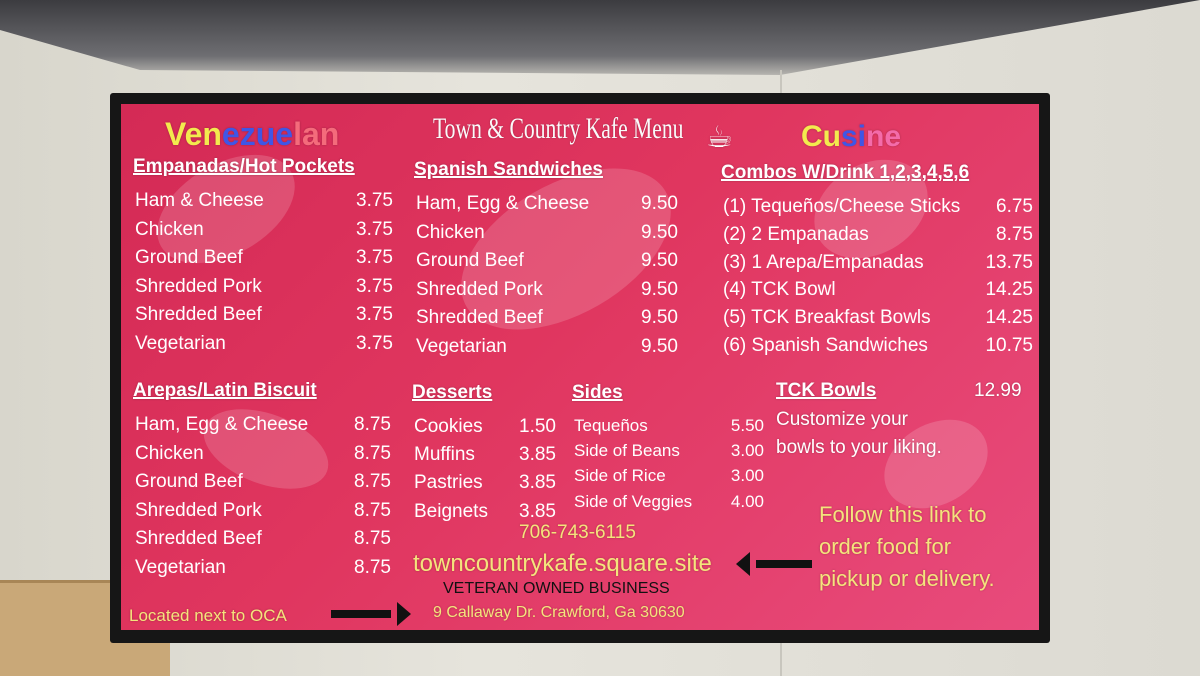 The image size is (1200, 676). Describe the element at coordinates (620, 476) in the screenshot. I see `item-name: Side of Rice` at that location.